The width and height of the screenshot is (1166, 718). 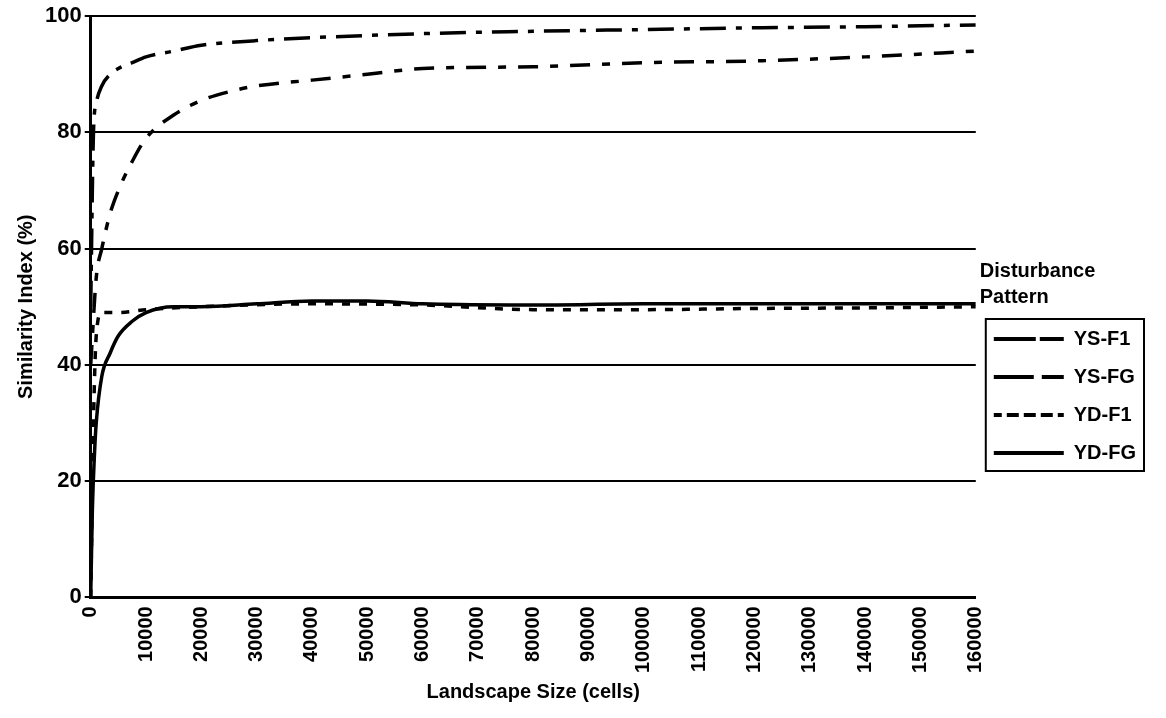 I want to click on legend-title: Disturbance Pattern, so click(x=1037, y=282).